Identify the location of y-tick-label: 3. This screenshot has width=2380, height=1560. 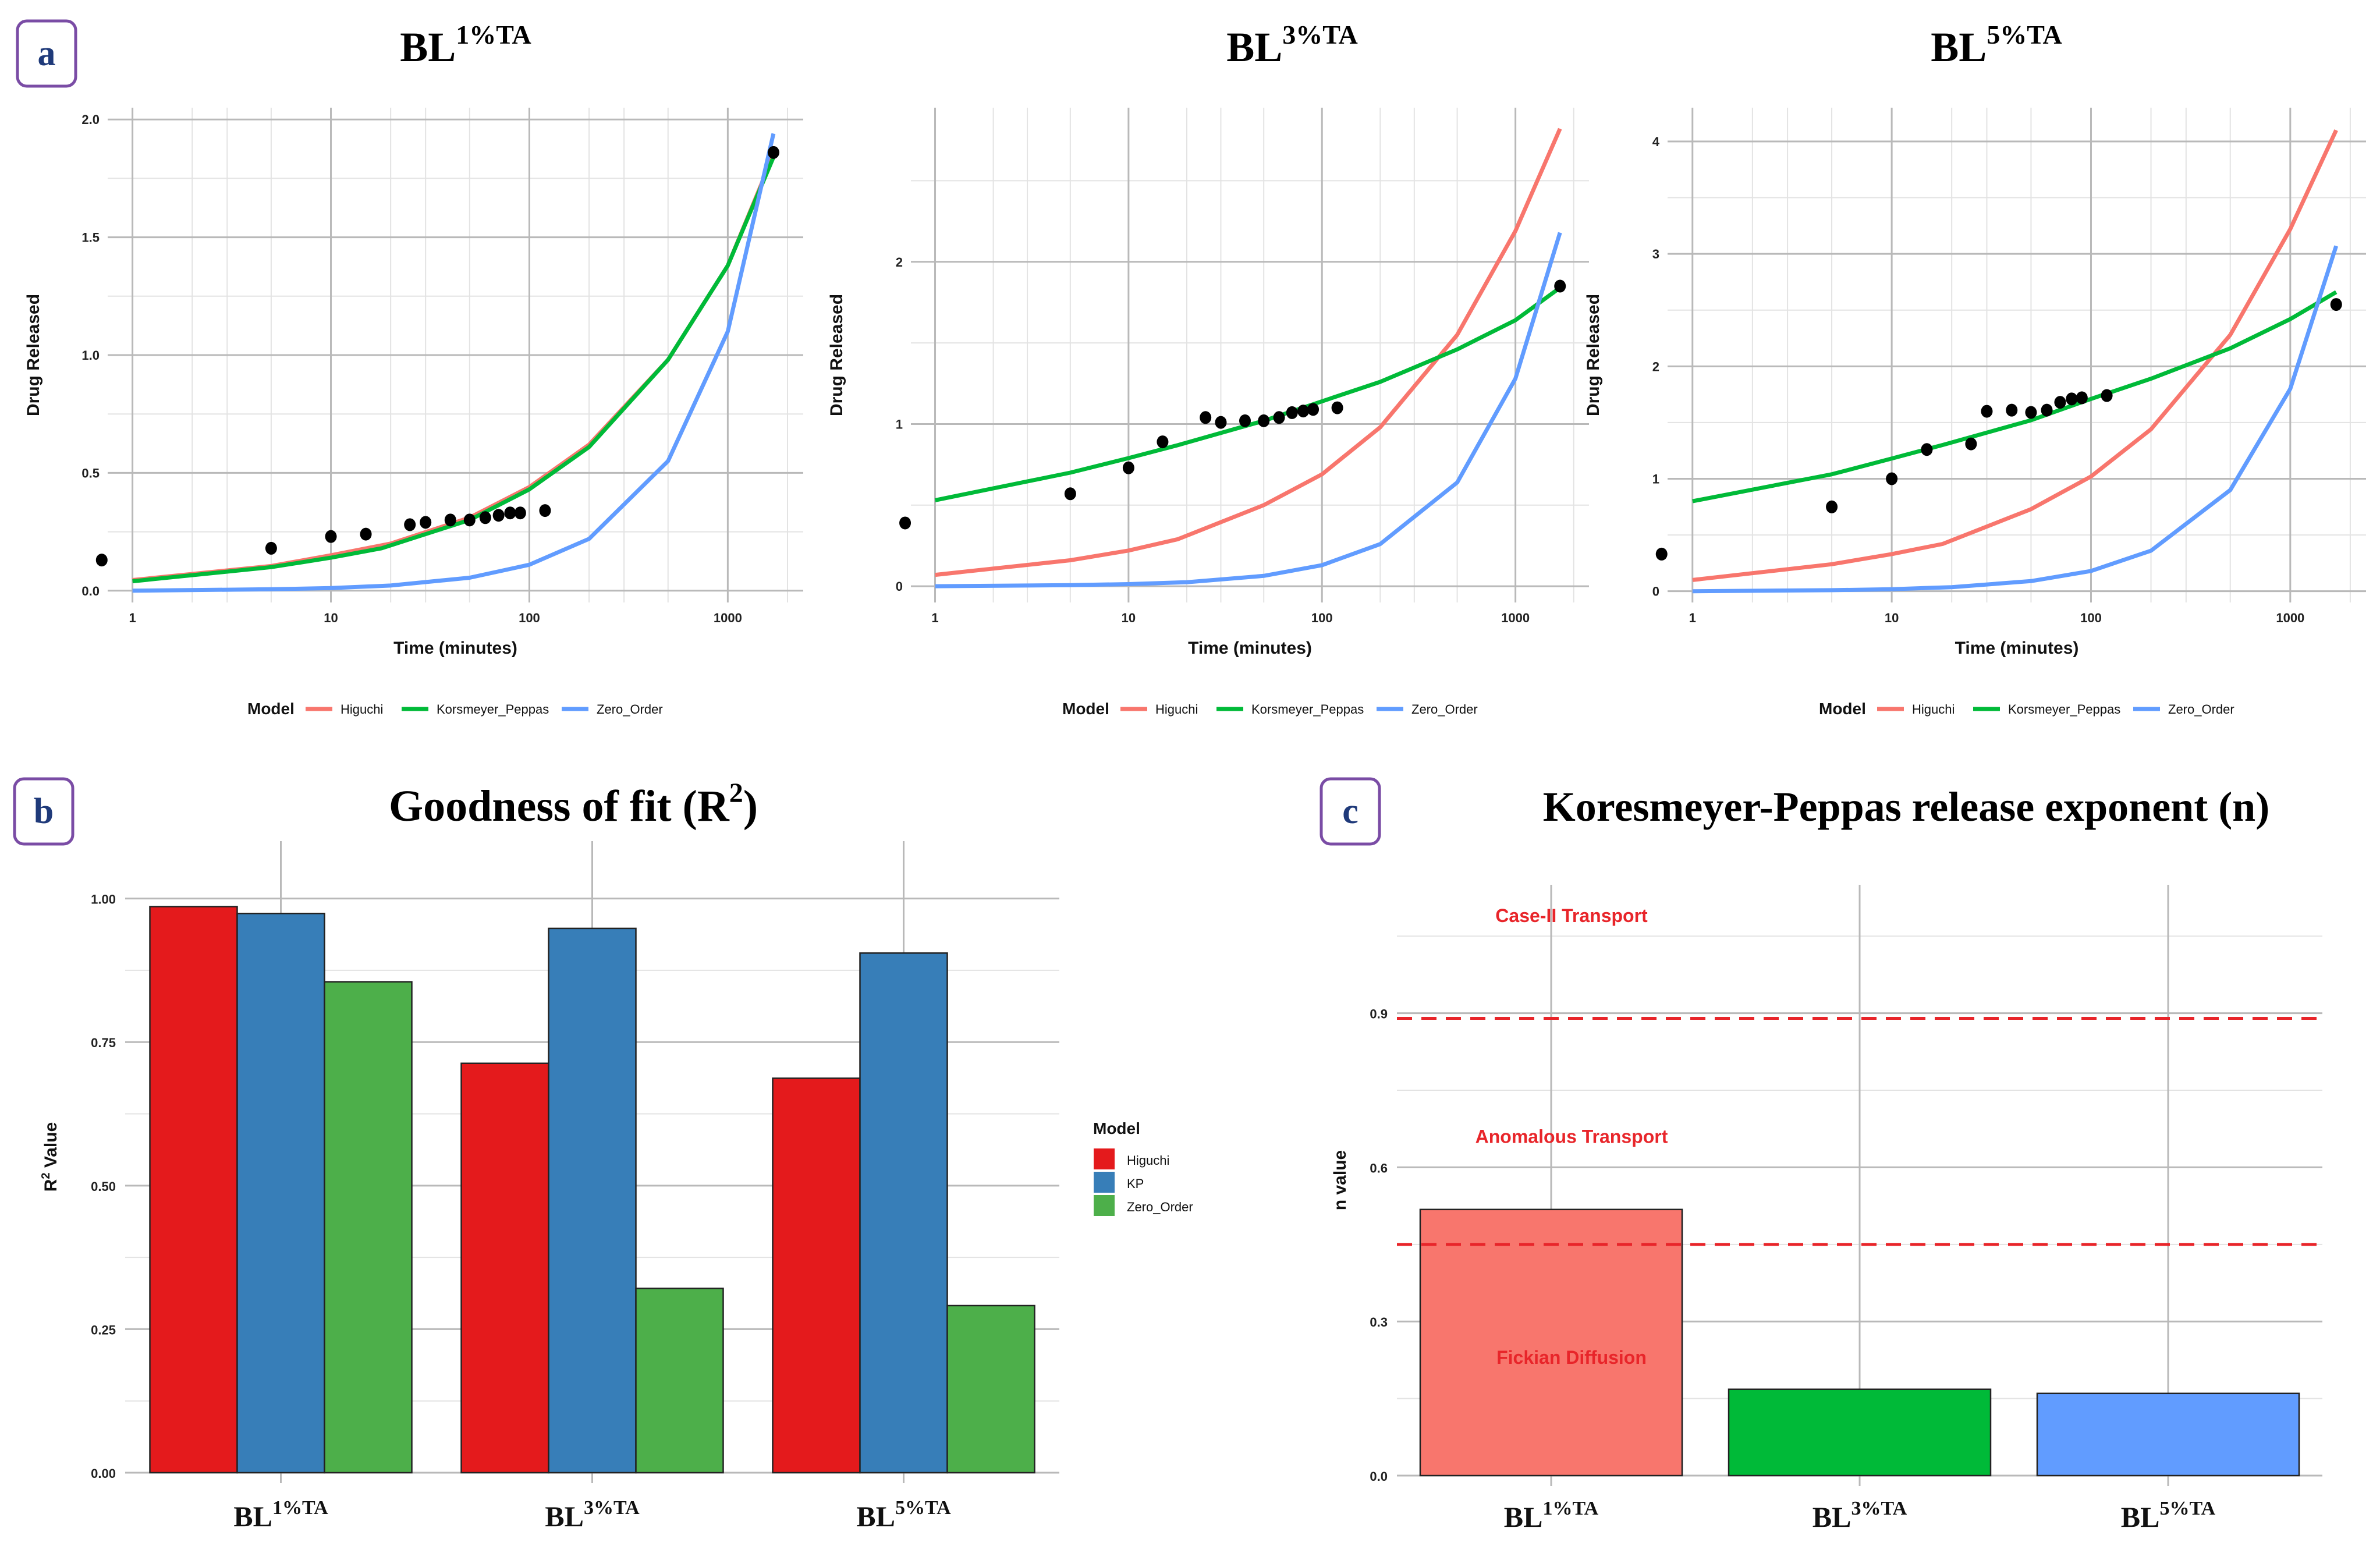
(1655, 254).